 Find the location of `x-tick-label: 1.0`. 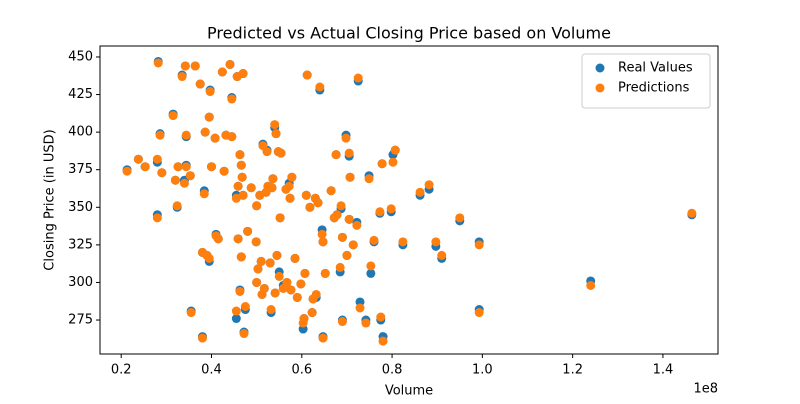

x-tick-label: 1.0 is located at coordinates (482, 370).